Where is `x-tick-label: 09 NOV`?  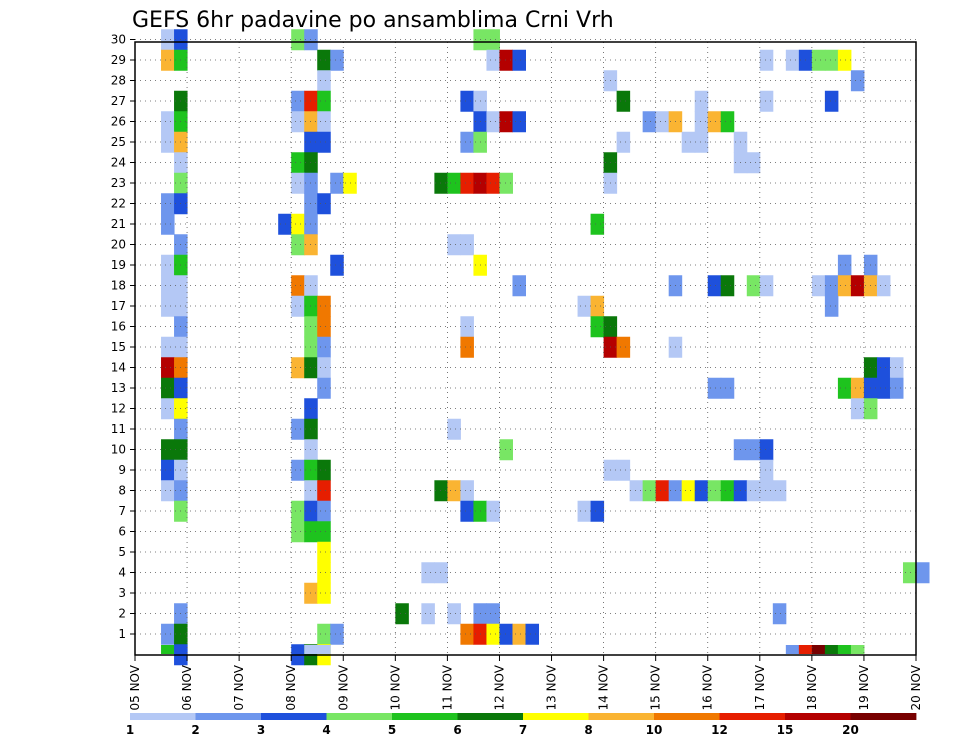
x-tick-label: 09 NOV is located at coordinates (343, 687).